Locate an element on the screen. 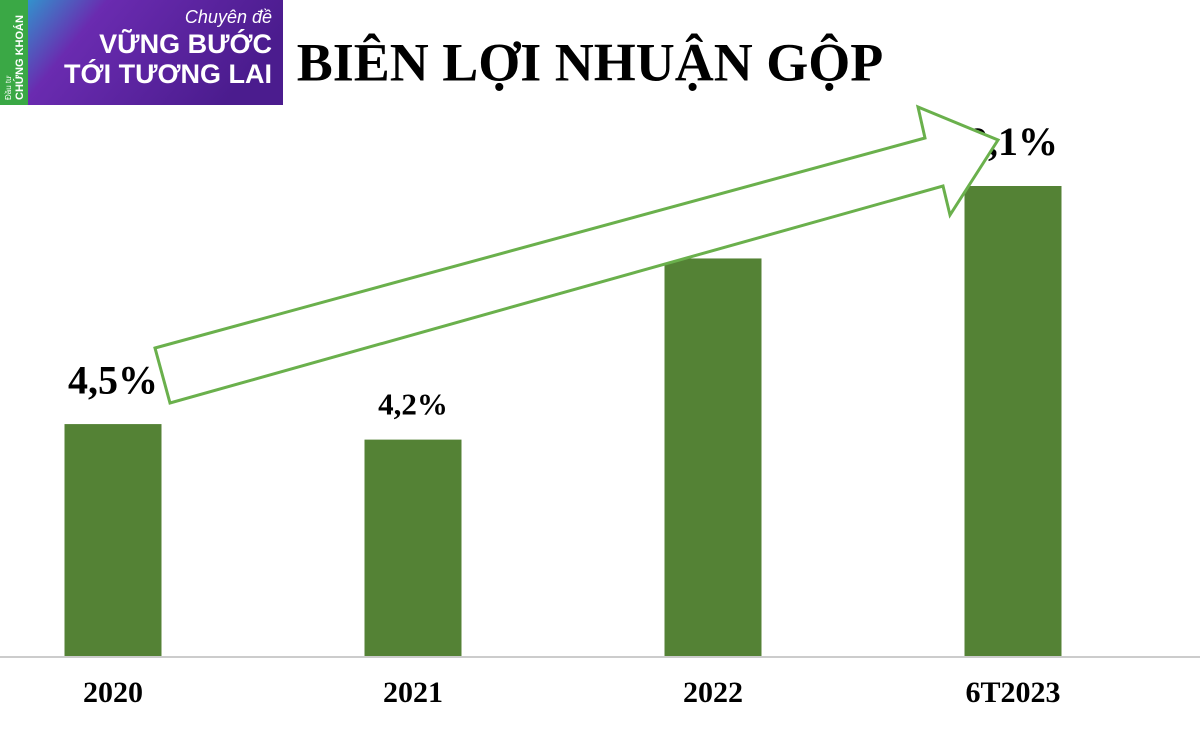  brand-strip is located at coordinates (14, 52).